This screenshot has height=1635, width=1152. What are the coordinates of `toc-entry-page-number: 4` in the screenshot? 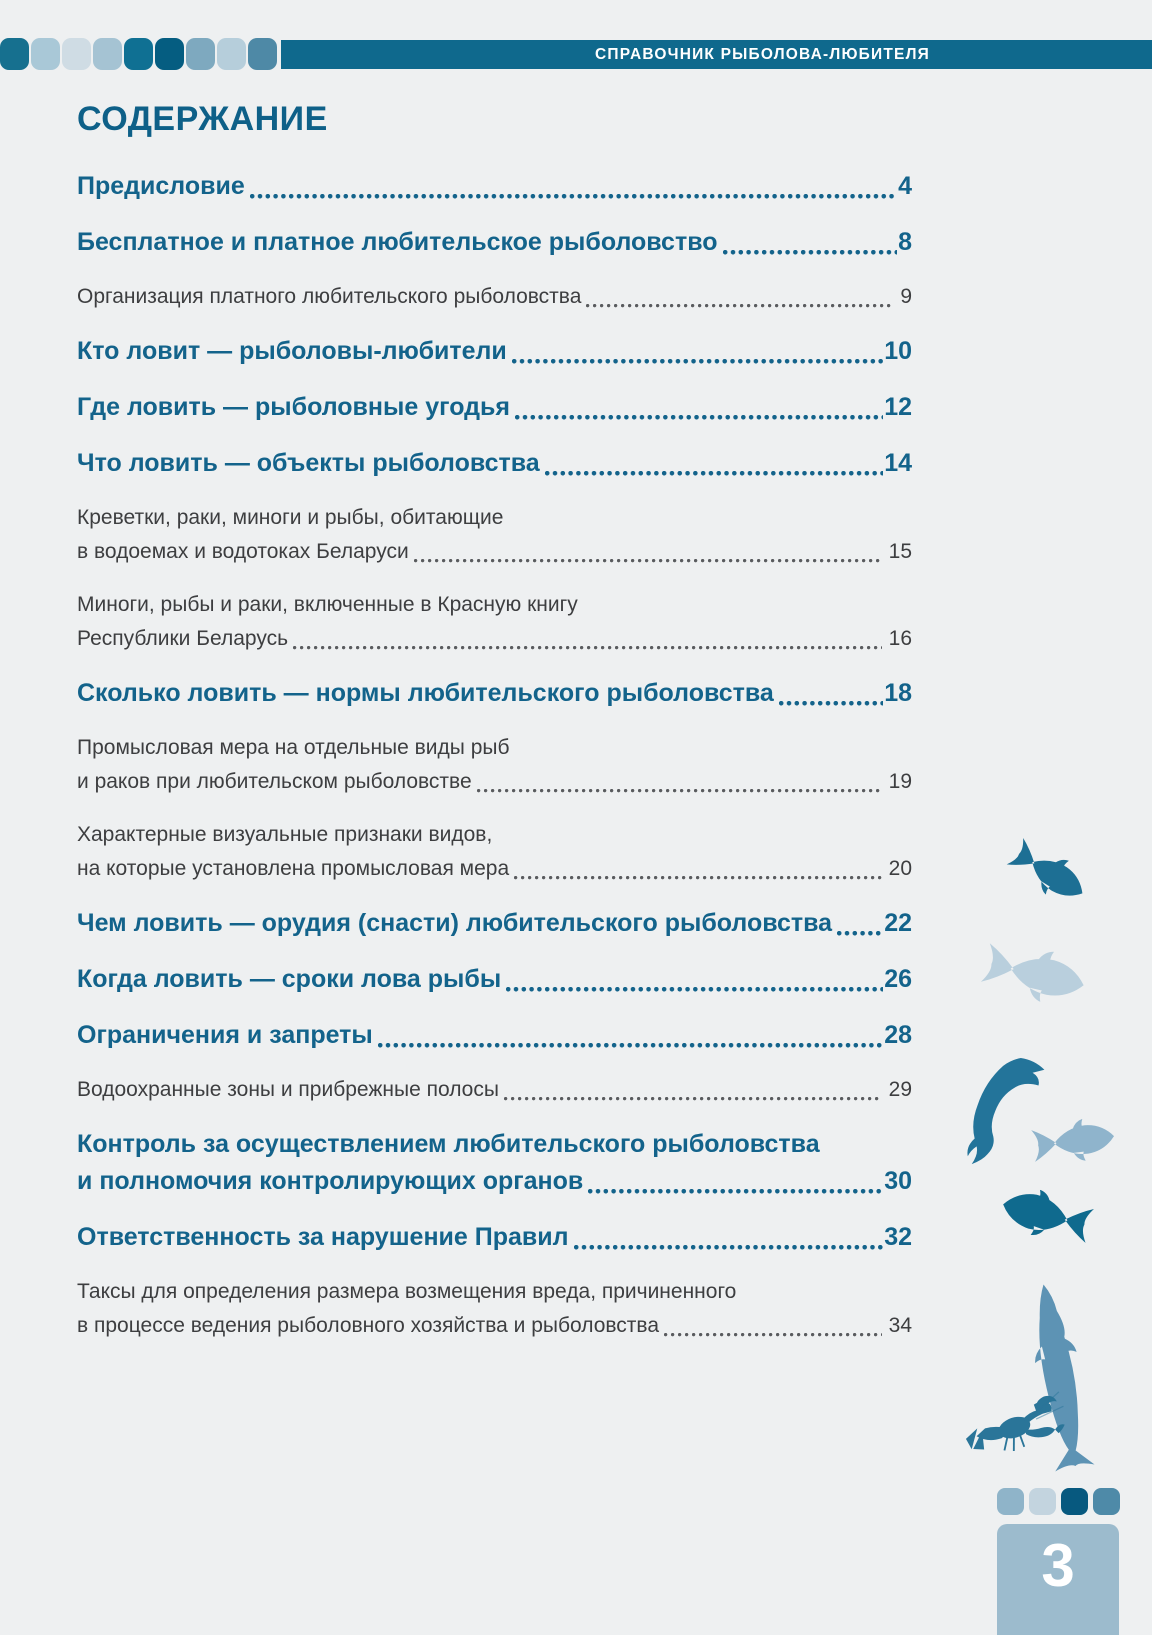 It's located at (905, 186).